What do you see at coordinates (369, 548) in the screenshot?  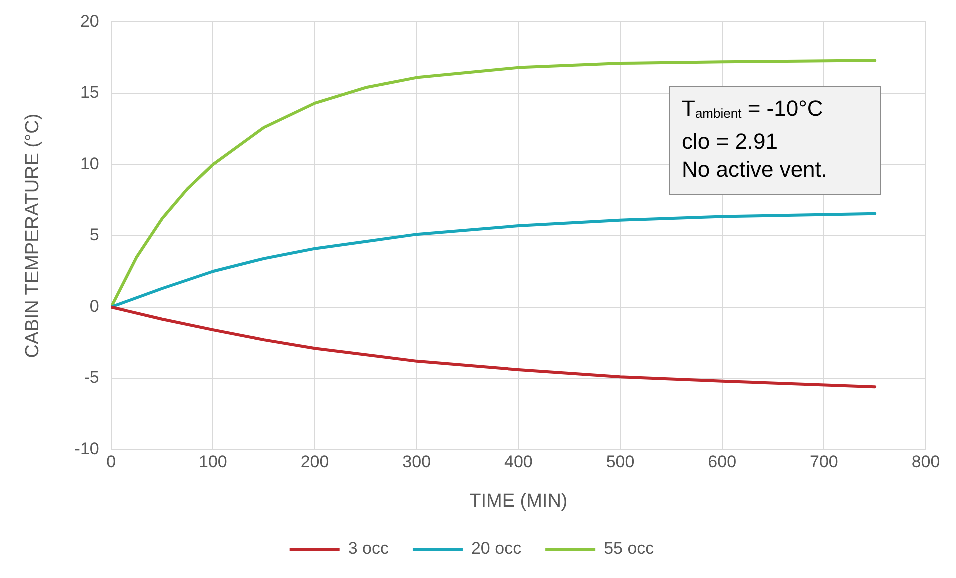 I see `legend-label: 3 occ` at bounding box center [369, 548].